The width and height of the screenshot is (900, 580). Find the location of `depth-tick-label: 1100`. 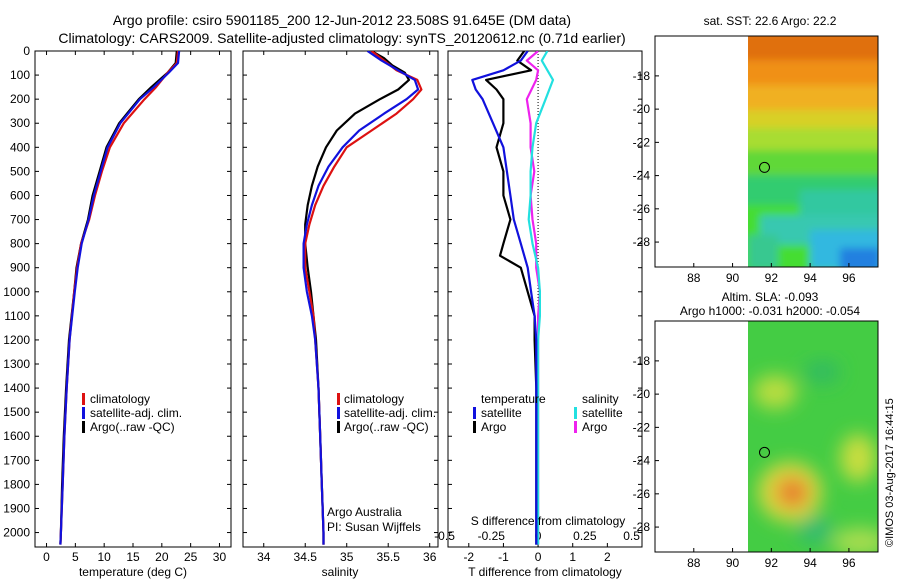

depth-tick-label: 1100 is located at coordinates (17, 316).